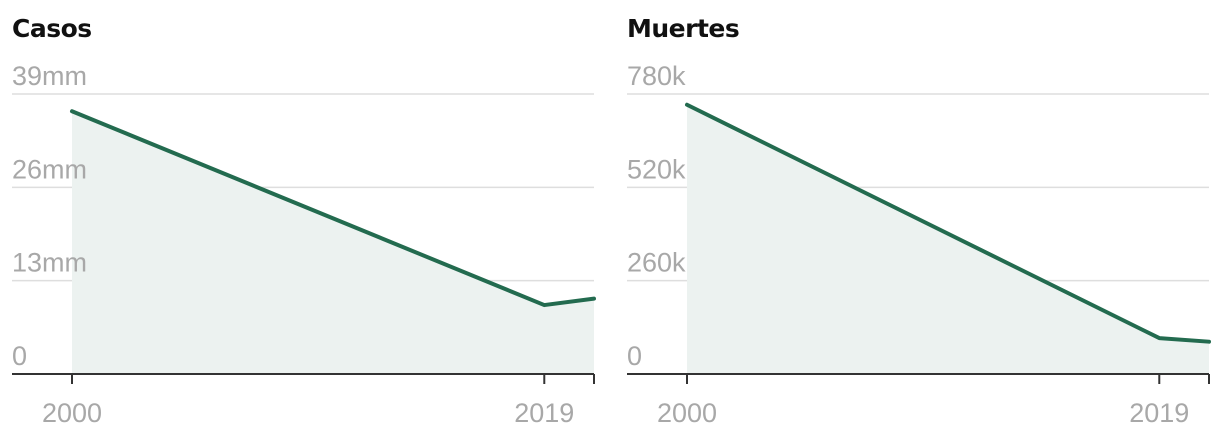 The width and height of the screenshot is (1220, 436). Describe the element at coordinates (49, 169) in the screenshot. I see `y-tick-label: 26mm` at that location.